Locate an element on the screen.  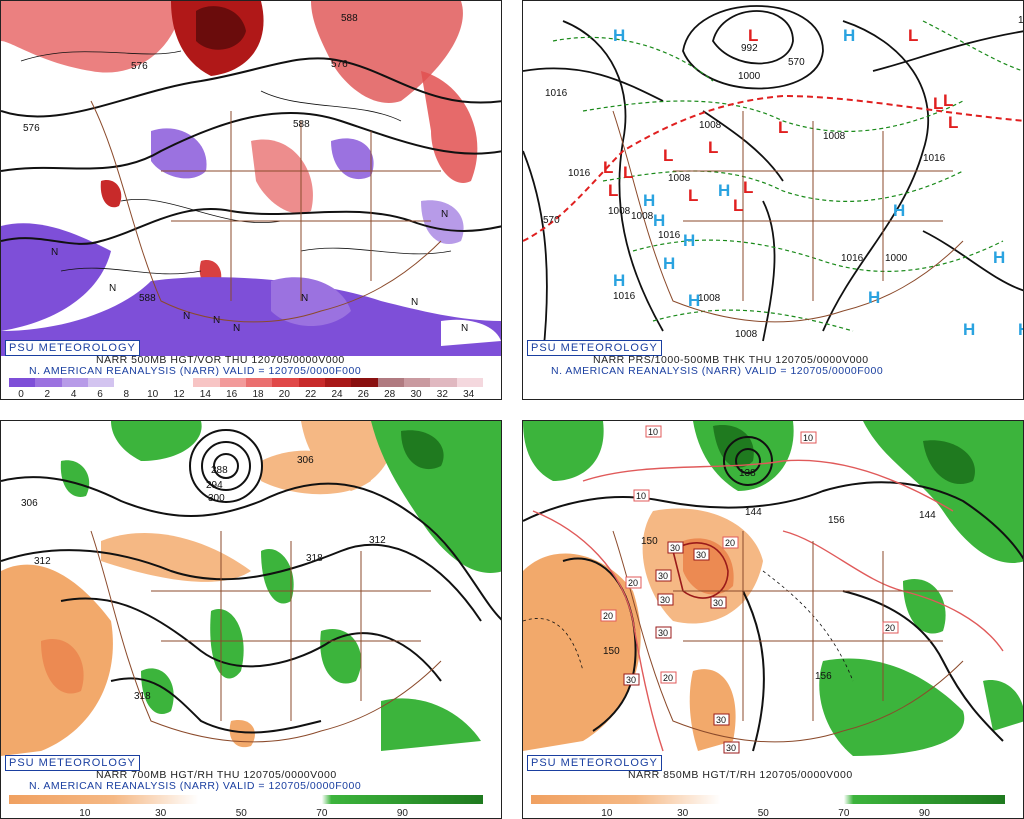
colorbar-tick-label: 2 is located at coordinates (47, 394).